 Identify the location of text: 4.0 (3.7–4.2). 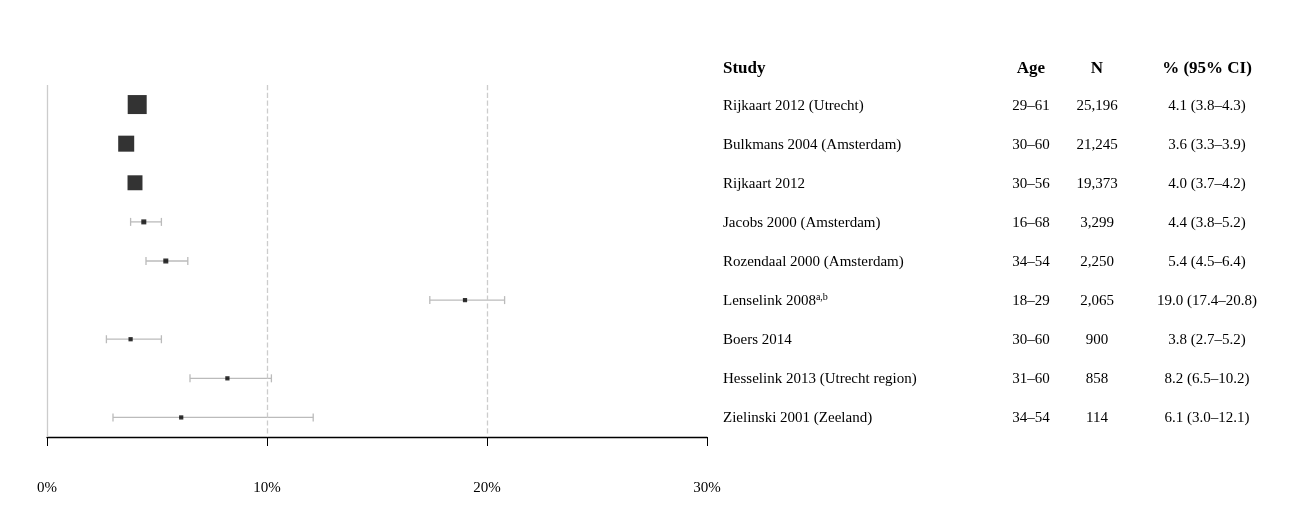
(1207, 183).